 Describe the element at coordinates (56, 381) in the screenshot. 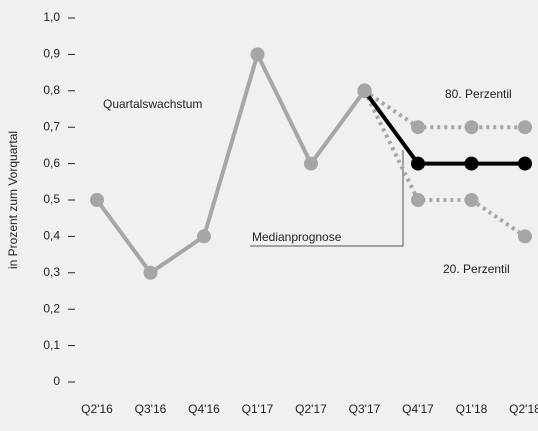

I see `y-tick-label: 0` at that location.